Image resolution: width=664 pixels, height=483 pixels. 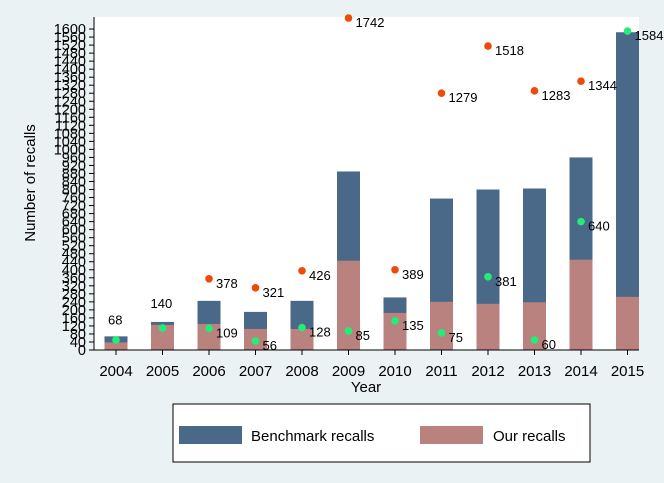 I want to click on y-tick-label-920: 920, so click(x=74, y=166).